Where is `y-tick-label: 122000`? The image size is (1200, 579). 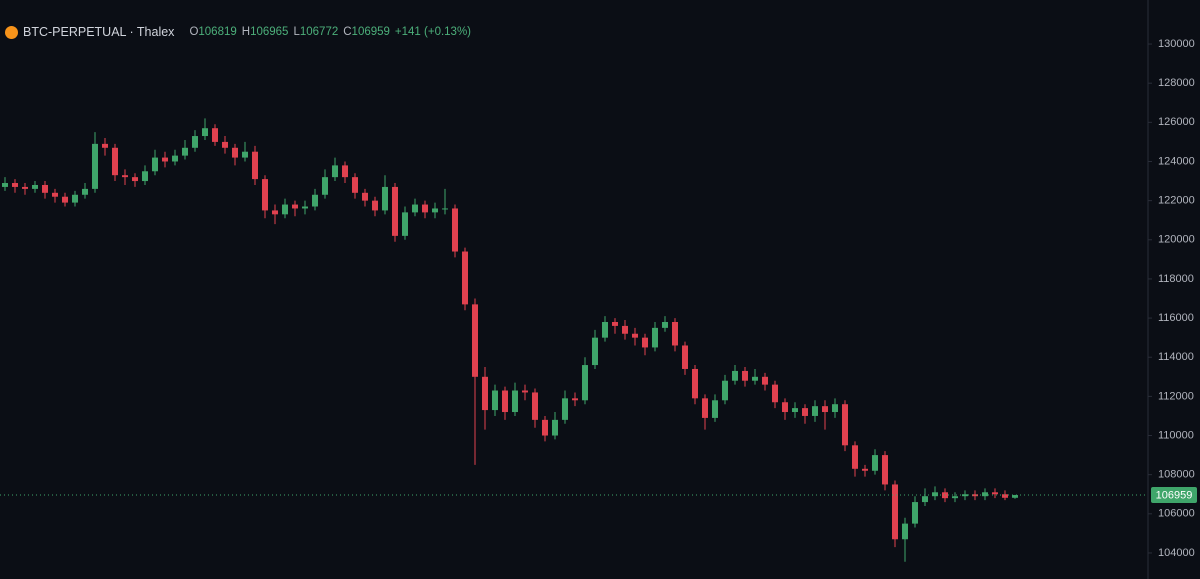 y-tick-label: 122000 is located at coordinates (1176, 201).